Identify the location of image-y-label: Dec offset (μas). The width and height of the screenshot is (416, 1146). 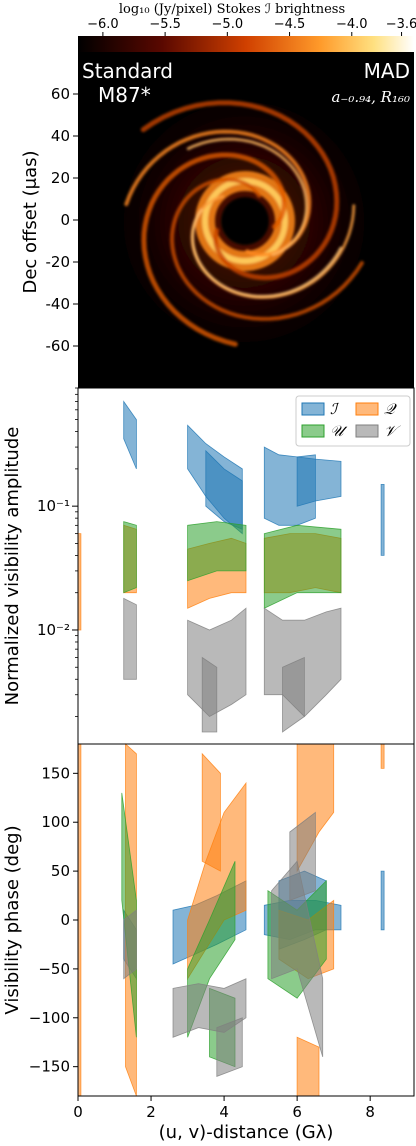
(30, 221).